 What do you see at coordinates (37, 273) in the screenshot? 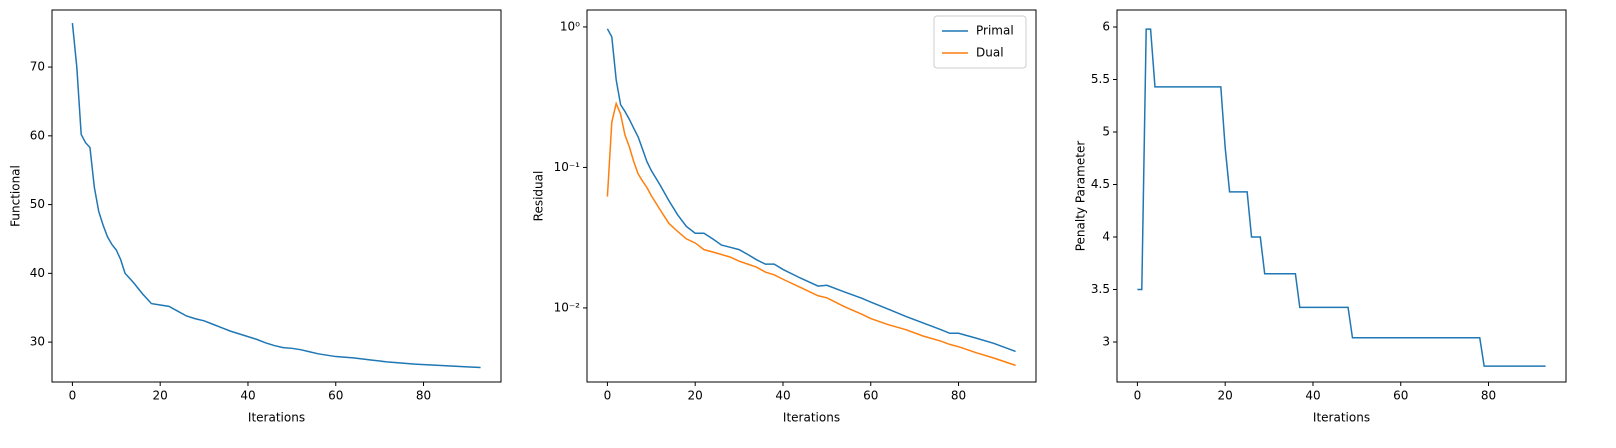
I see `y-tick-label: 40` at bounding box center [37, 273].